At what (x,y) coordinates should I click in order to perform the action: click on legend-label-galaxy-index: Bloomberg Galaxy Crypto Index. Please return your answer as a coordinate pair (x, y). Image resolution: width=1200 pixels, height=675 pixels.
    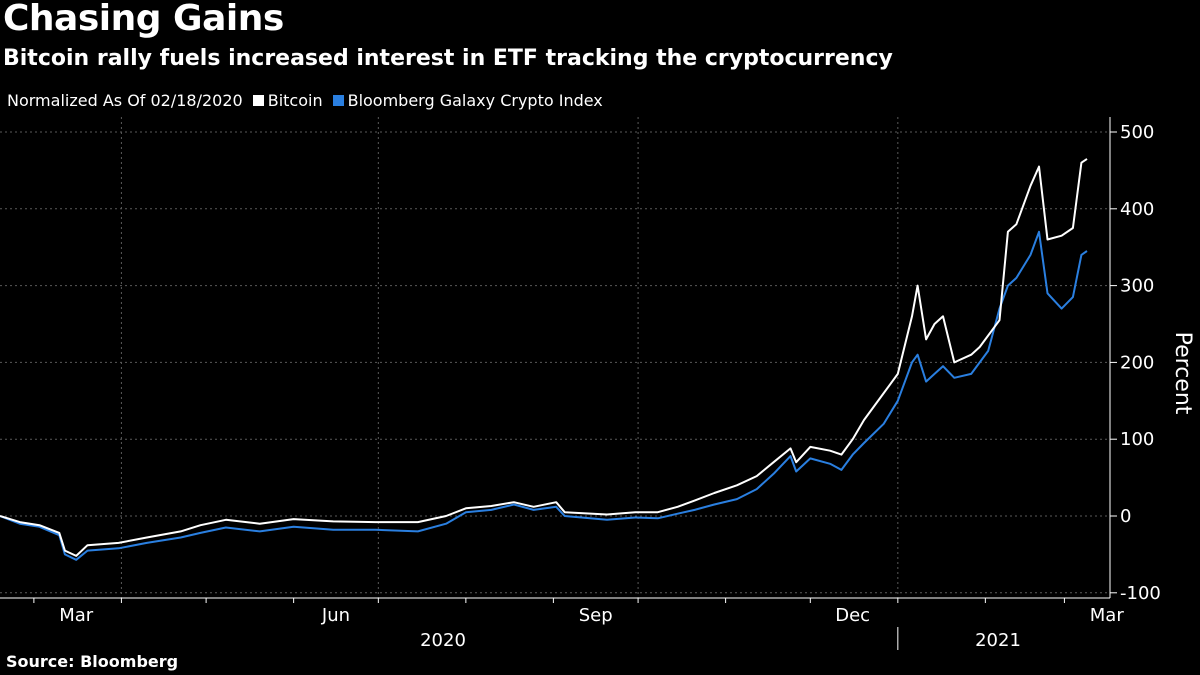
    Looking at the image, I should click on (475, 100).